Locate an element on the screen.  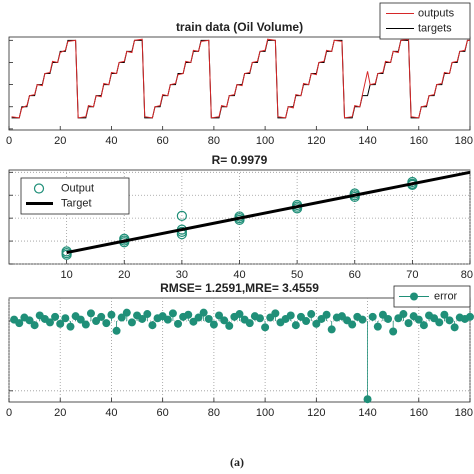
chart-title: train data (Oil Volume) is located at coordinates (239, 27).